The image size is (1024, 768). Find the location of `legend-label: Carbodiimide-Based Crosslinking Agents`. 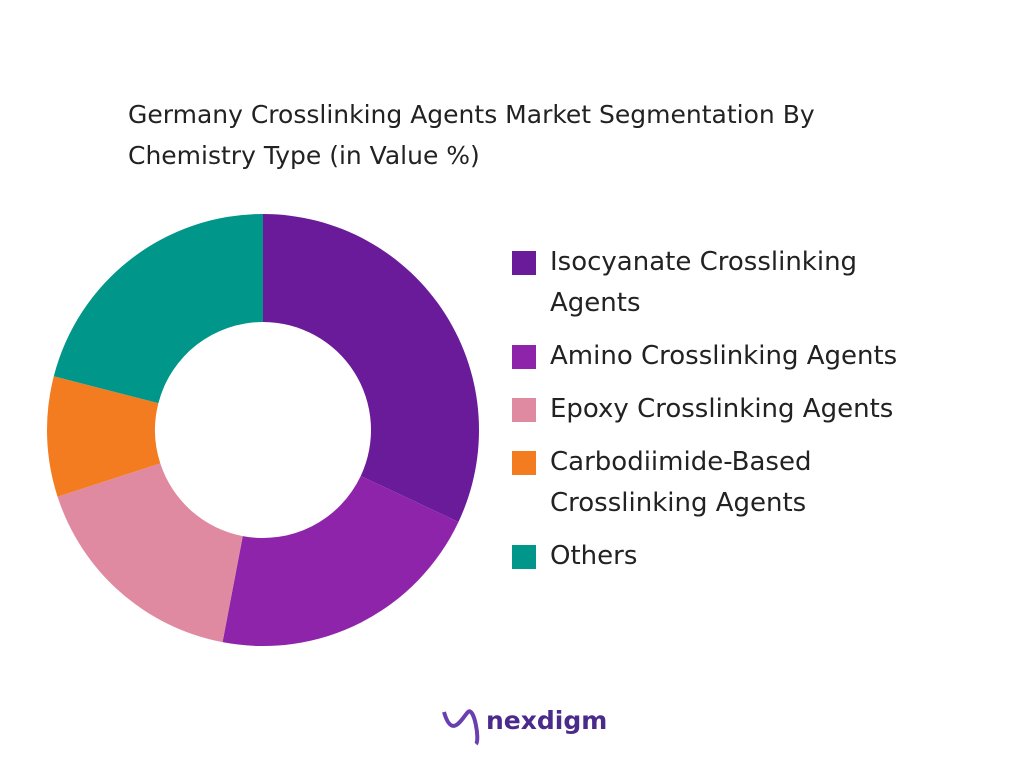

legend-label: Carbodiimide-Based Crosslinking Agents is located at coordinates (681, 482).